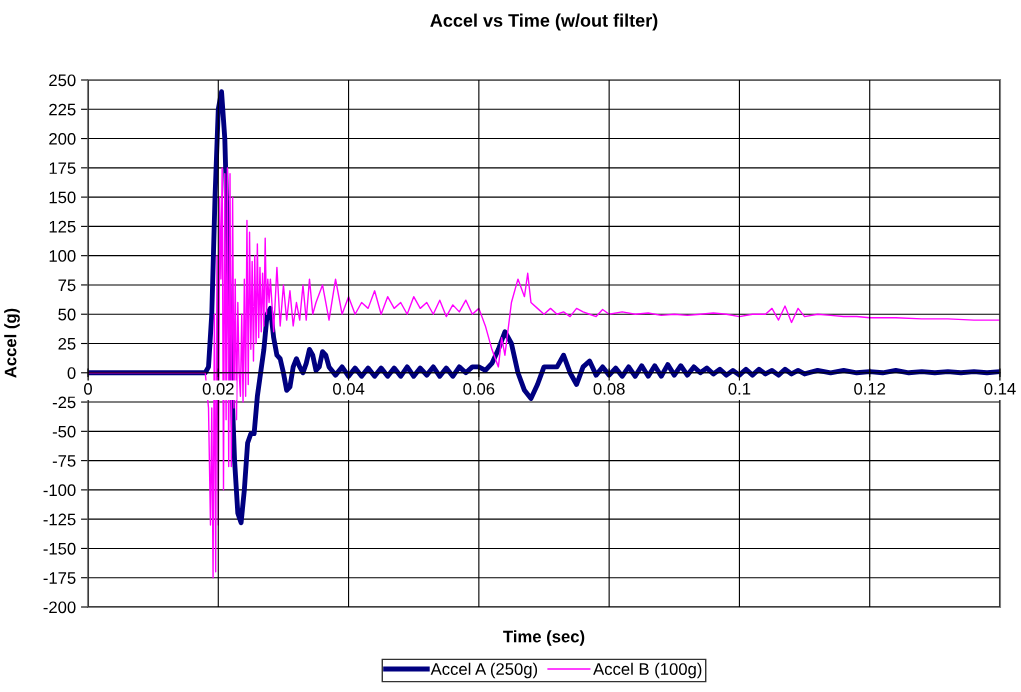  I want to click on x-tick-label: 0.1, so click(739, 388).